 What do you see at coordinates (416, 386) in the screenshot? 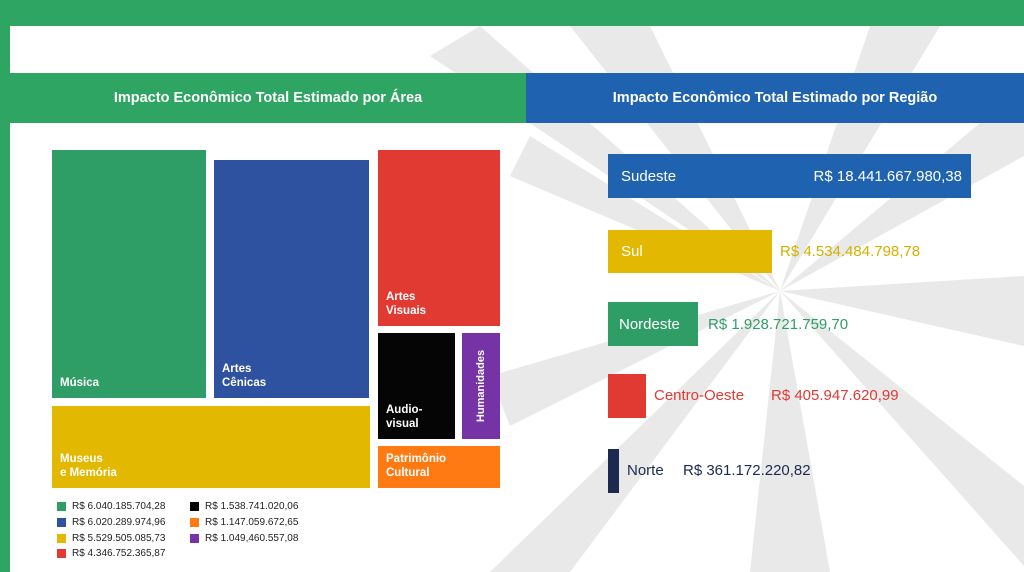
I see `treemap-audiovisual: Audio- visual` at bounding box center [416, 386].